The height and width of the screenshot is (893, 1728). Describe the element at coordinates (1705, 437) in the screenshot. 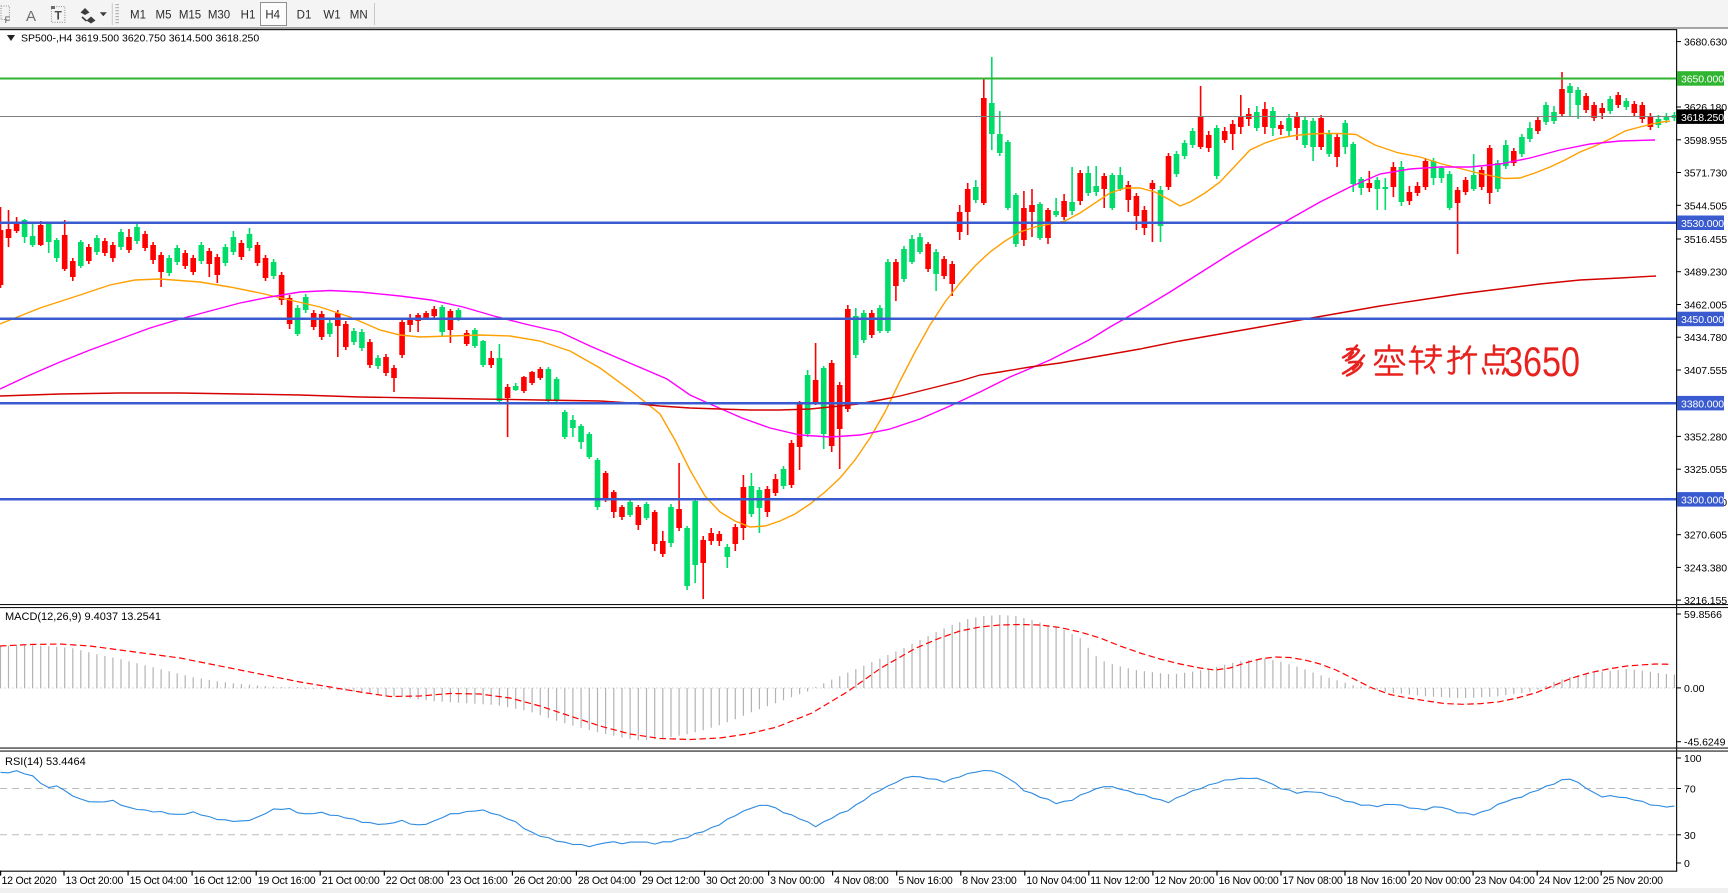

I see `svg-text: 3352.280` at that location.